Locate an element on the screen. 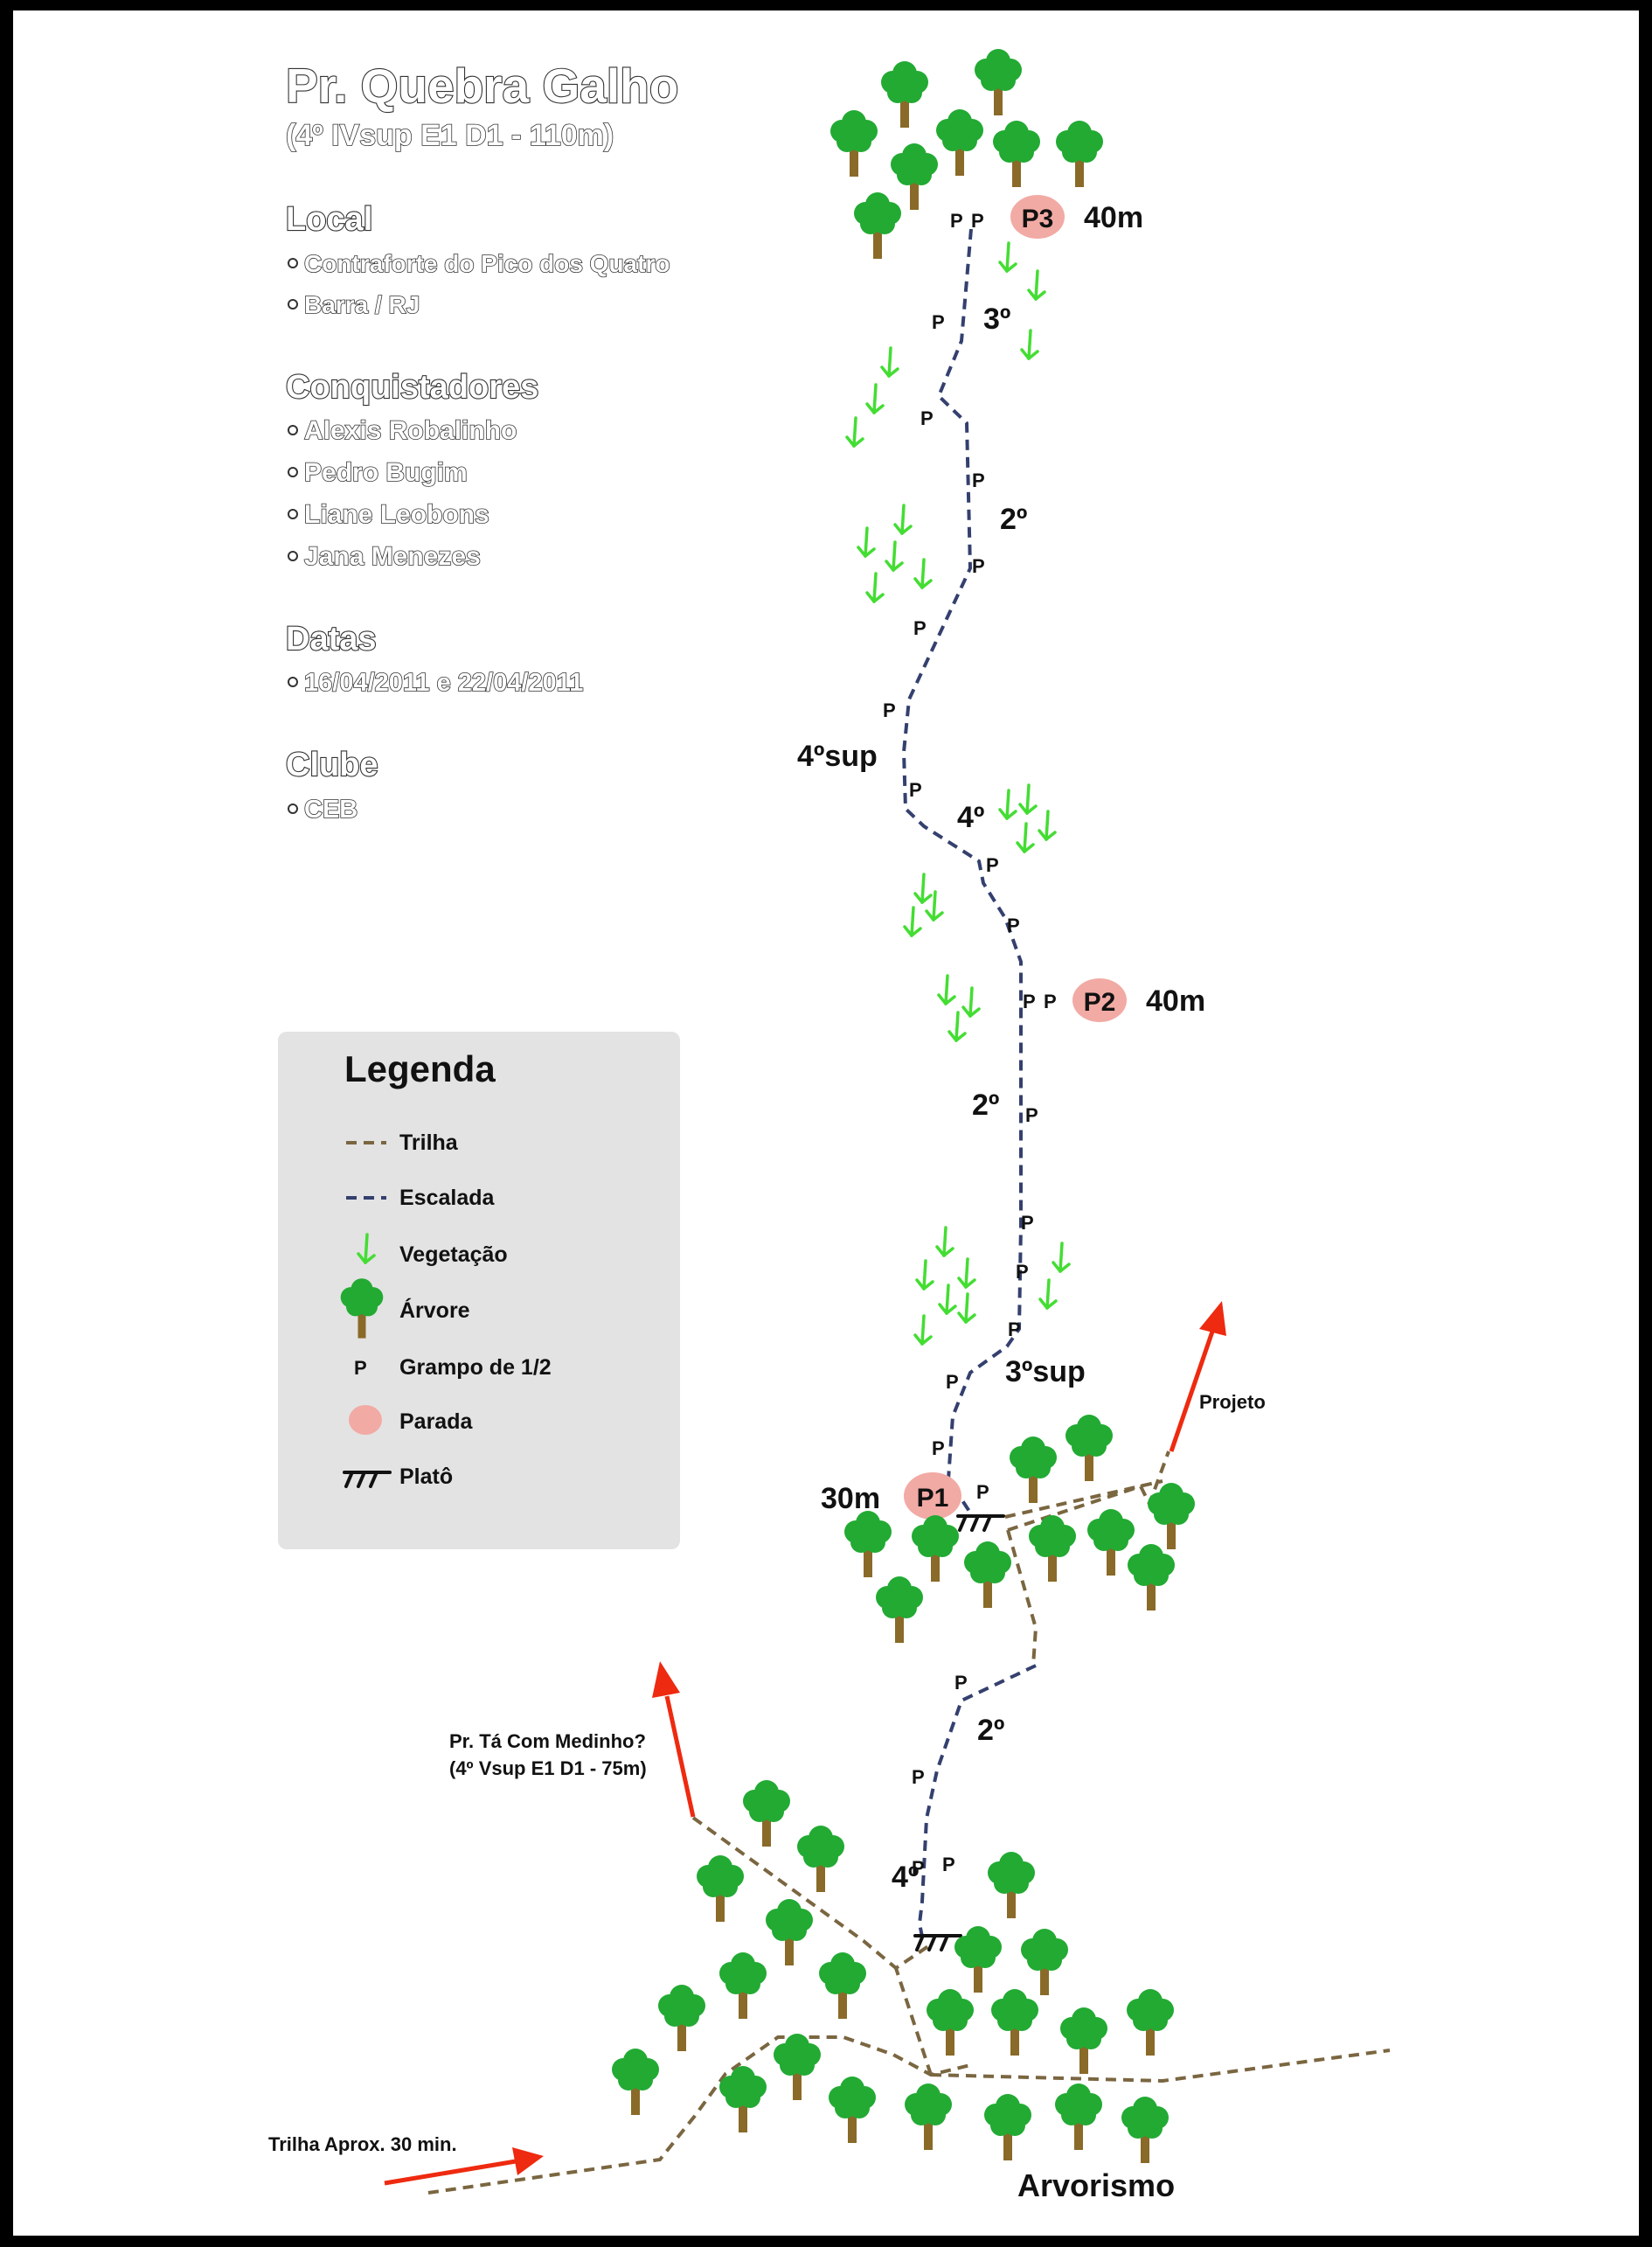 The height and width of the screenshot is (2247, 1652). climb-line is located at coordinates (969, 1083).